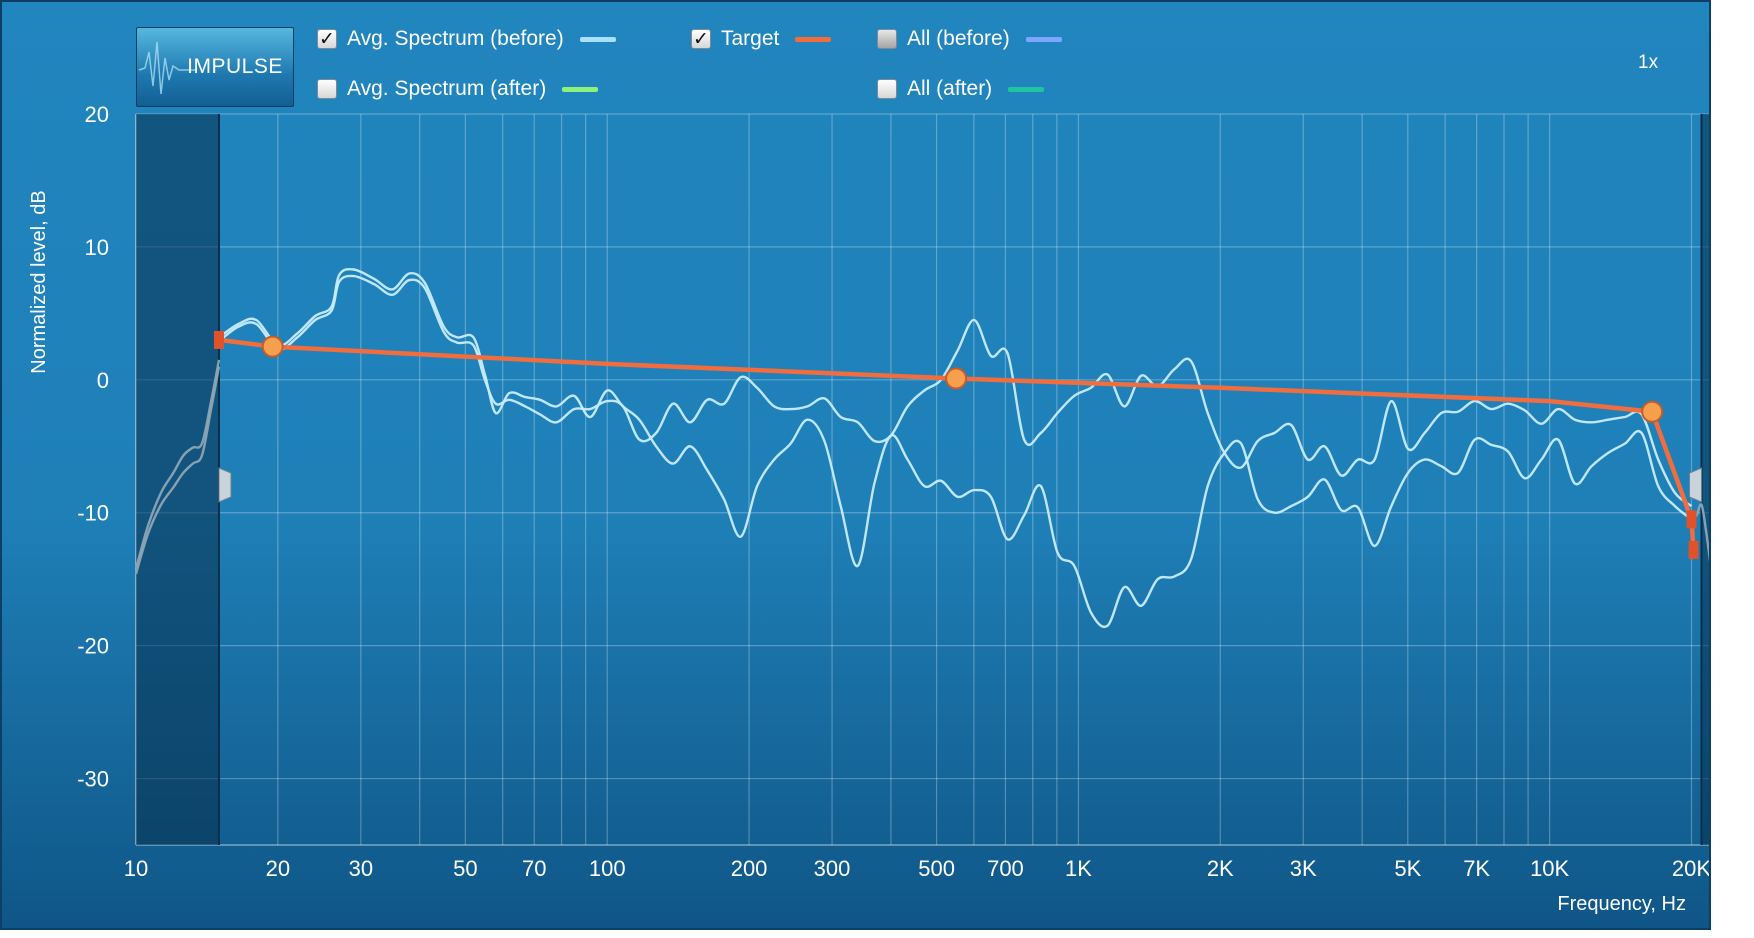 The image size is (1754, 938). Describe the element at coordinates (1005, 868) in the screenshot. I see `x-tick-label: 700` at that location.